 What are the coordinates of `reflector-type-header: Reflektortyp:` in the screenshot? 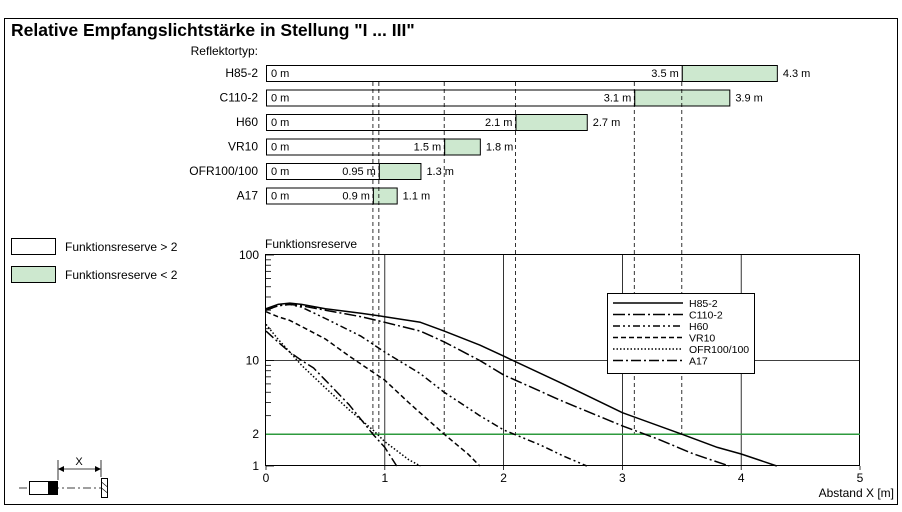 It's located at (224, 51).